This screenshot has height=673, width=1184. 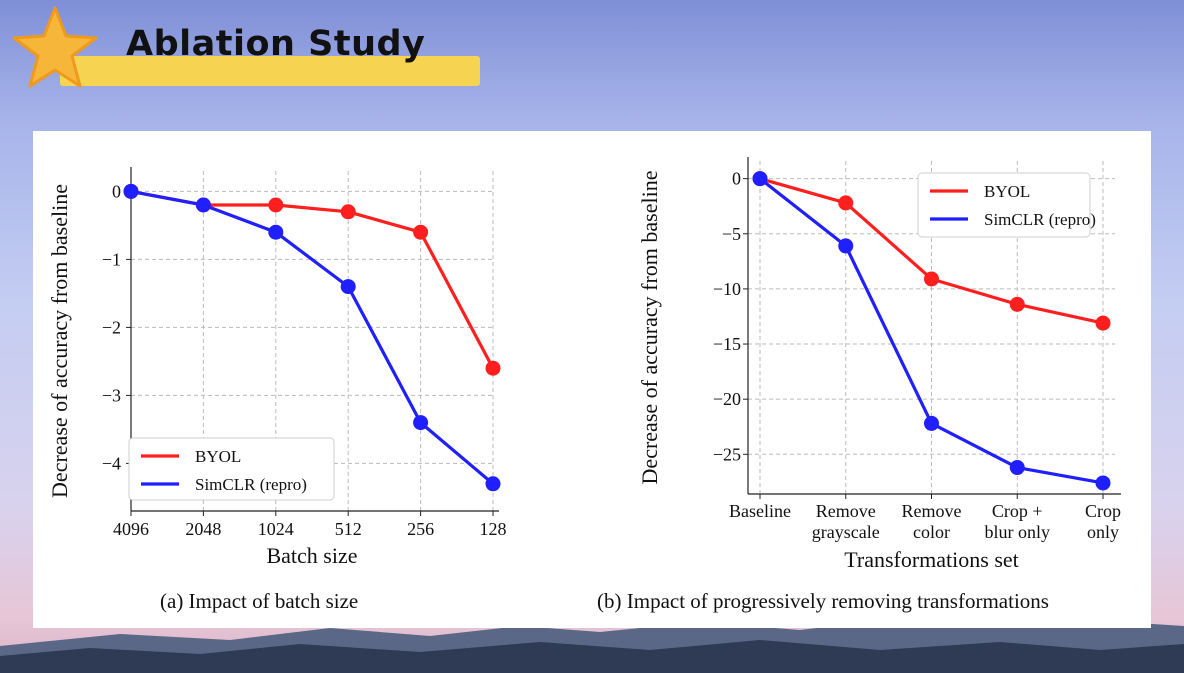 I want to click on slide-title: Ablation Study, so click(x=276, y=44).